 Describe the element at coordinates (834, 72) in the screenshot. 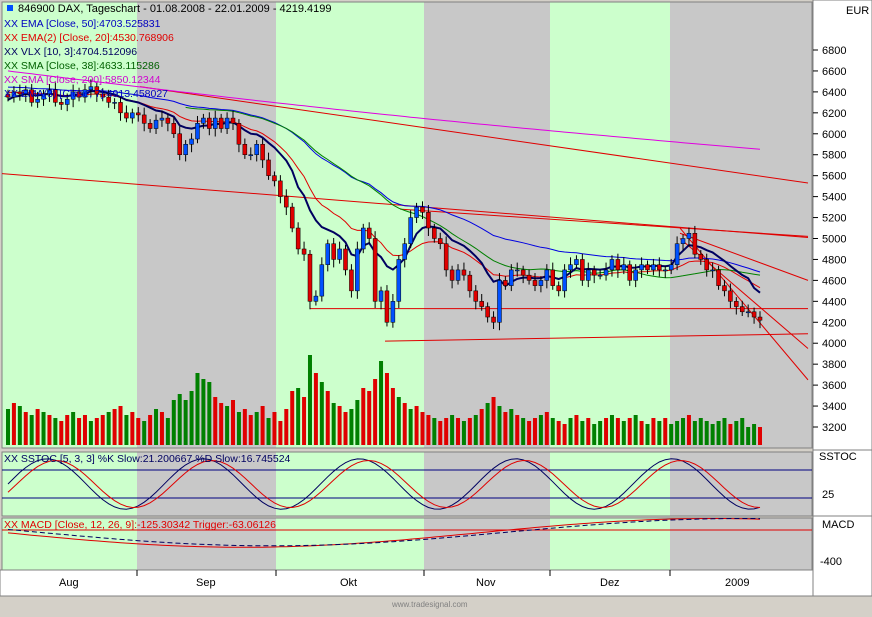

I see `price-tick-label: 6600` at that location.